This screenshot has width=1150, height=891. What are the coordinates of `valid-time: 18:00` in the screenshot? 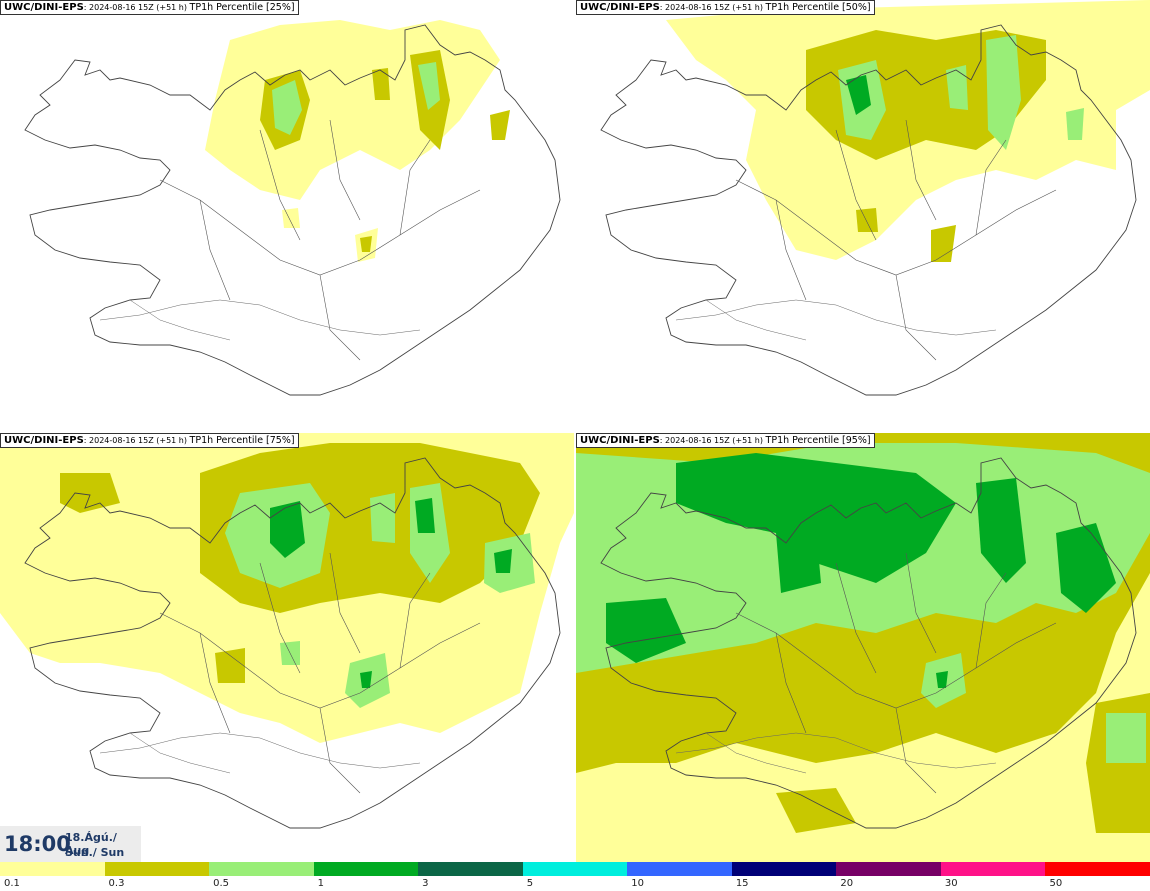 It's located at (37, 844).